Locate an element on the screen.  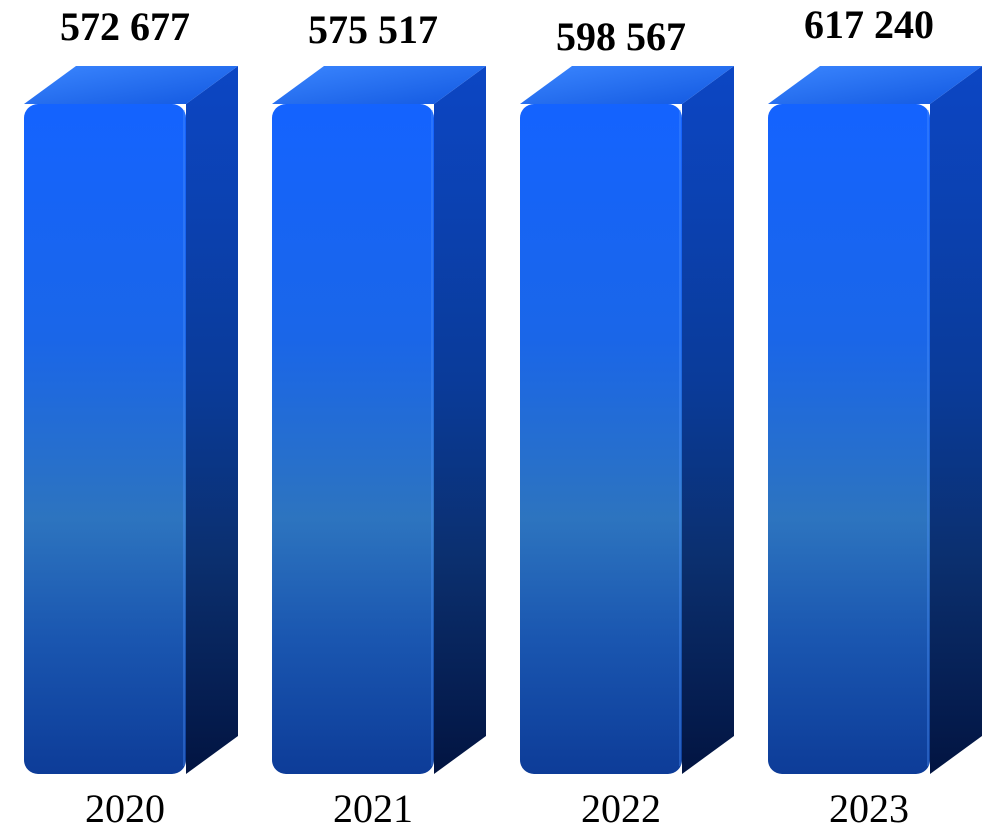
category-label-2021: 2021 is located at coordinates (373, 808).